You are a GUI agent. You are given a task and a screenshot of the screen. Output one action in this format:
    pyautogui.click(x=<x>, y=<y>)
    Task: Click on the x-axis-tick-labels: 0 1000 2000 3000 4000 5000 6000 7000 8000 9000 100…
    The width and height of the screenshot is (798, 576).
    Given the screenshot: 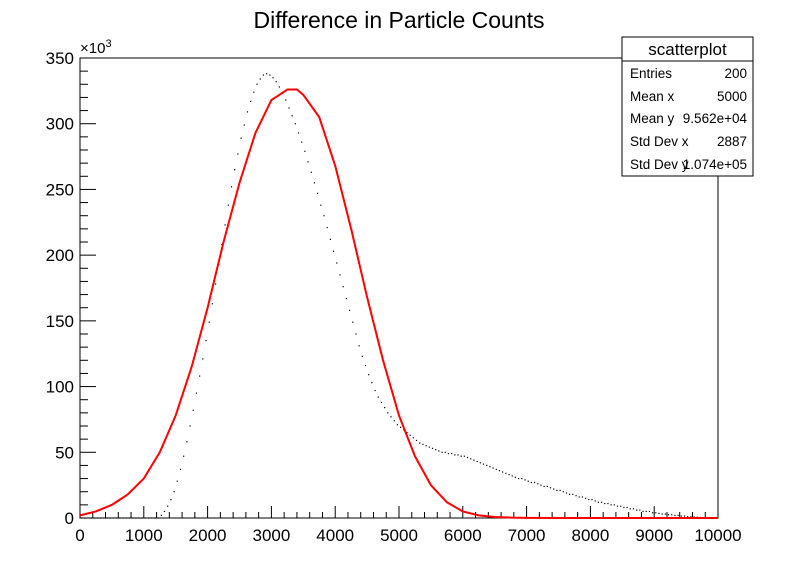 What is the action you would take?
    pyautogui.click(x=408, y=535)
    